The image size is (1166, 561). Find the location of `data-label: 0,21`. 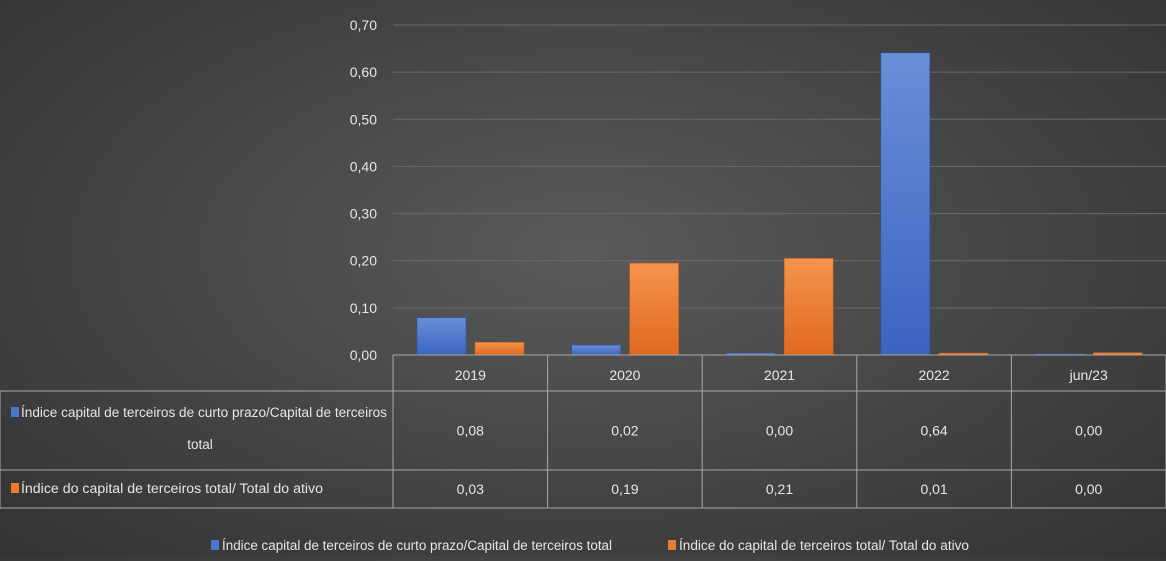

data-label: 0,21 is located at coordinates (779, 489).